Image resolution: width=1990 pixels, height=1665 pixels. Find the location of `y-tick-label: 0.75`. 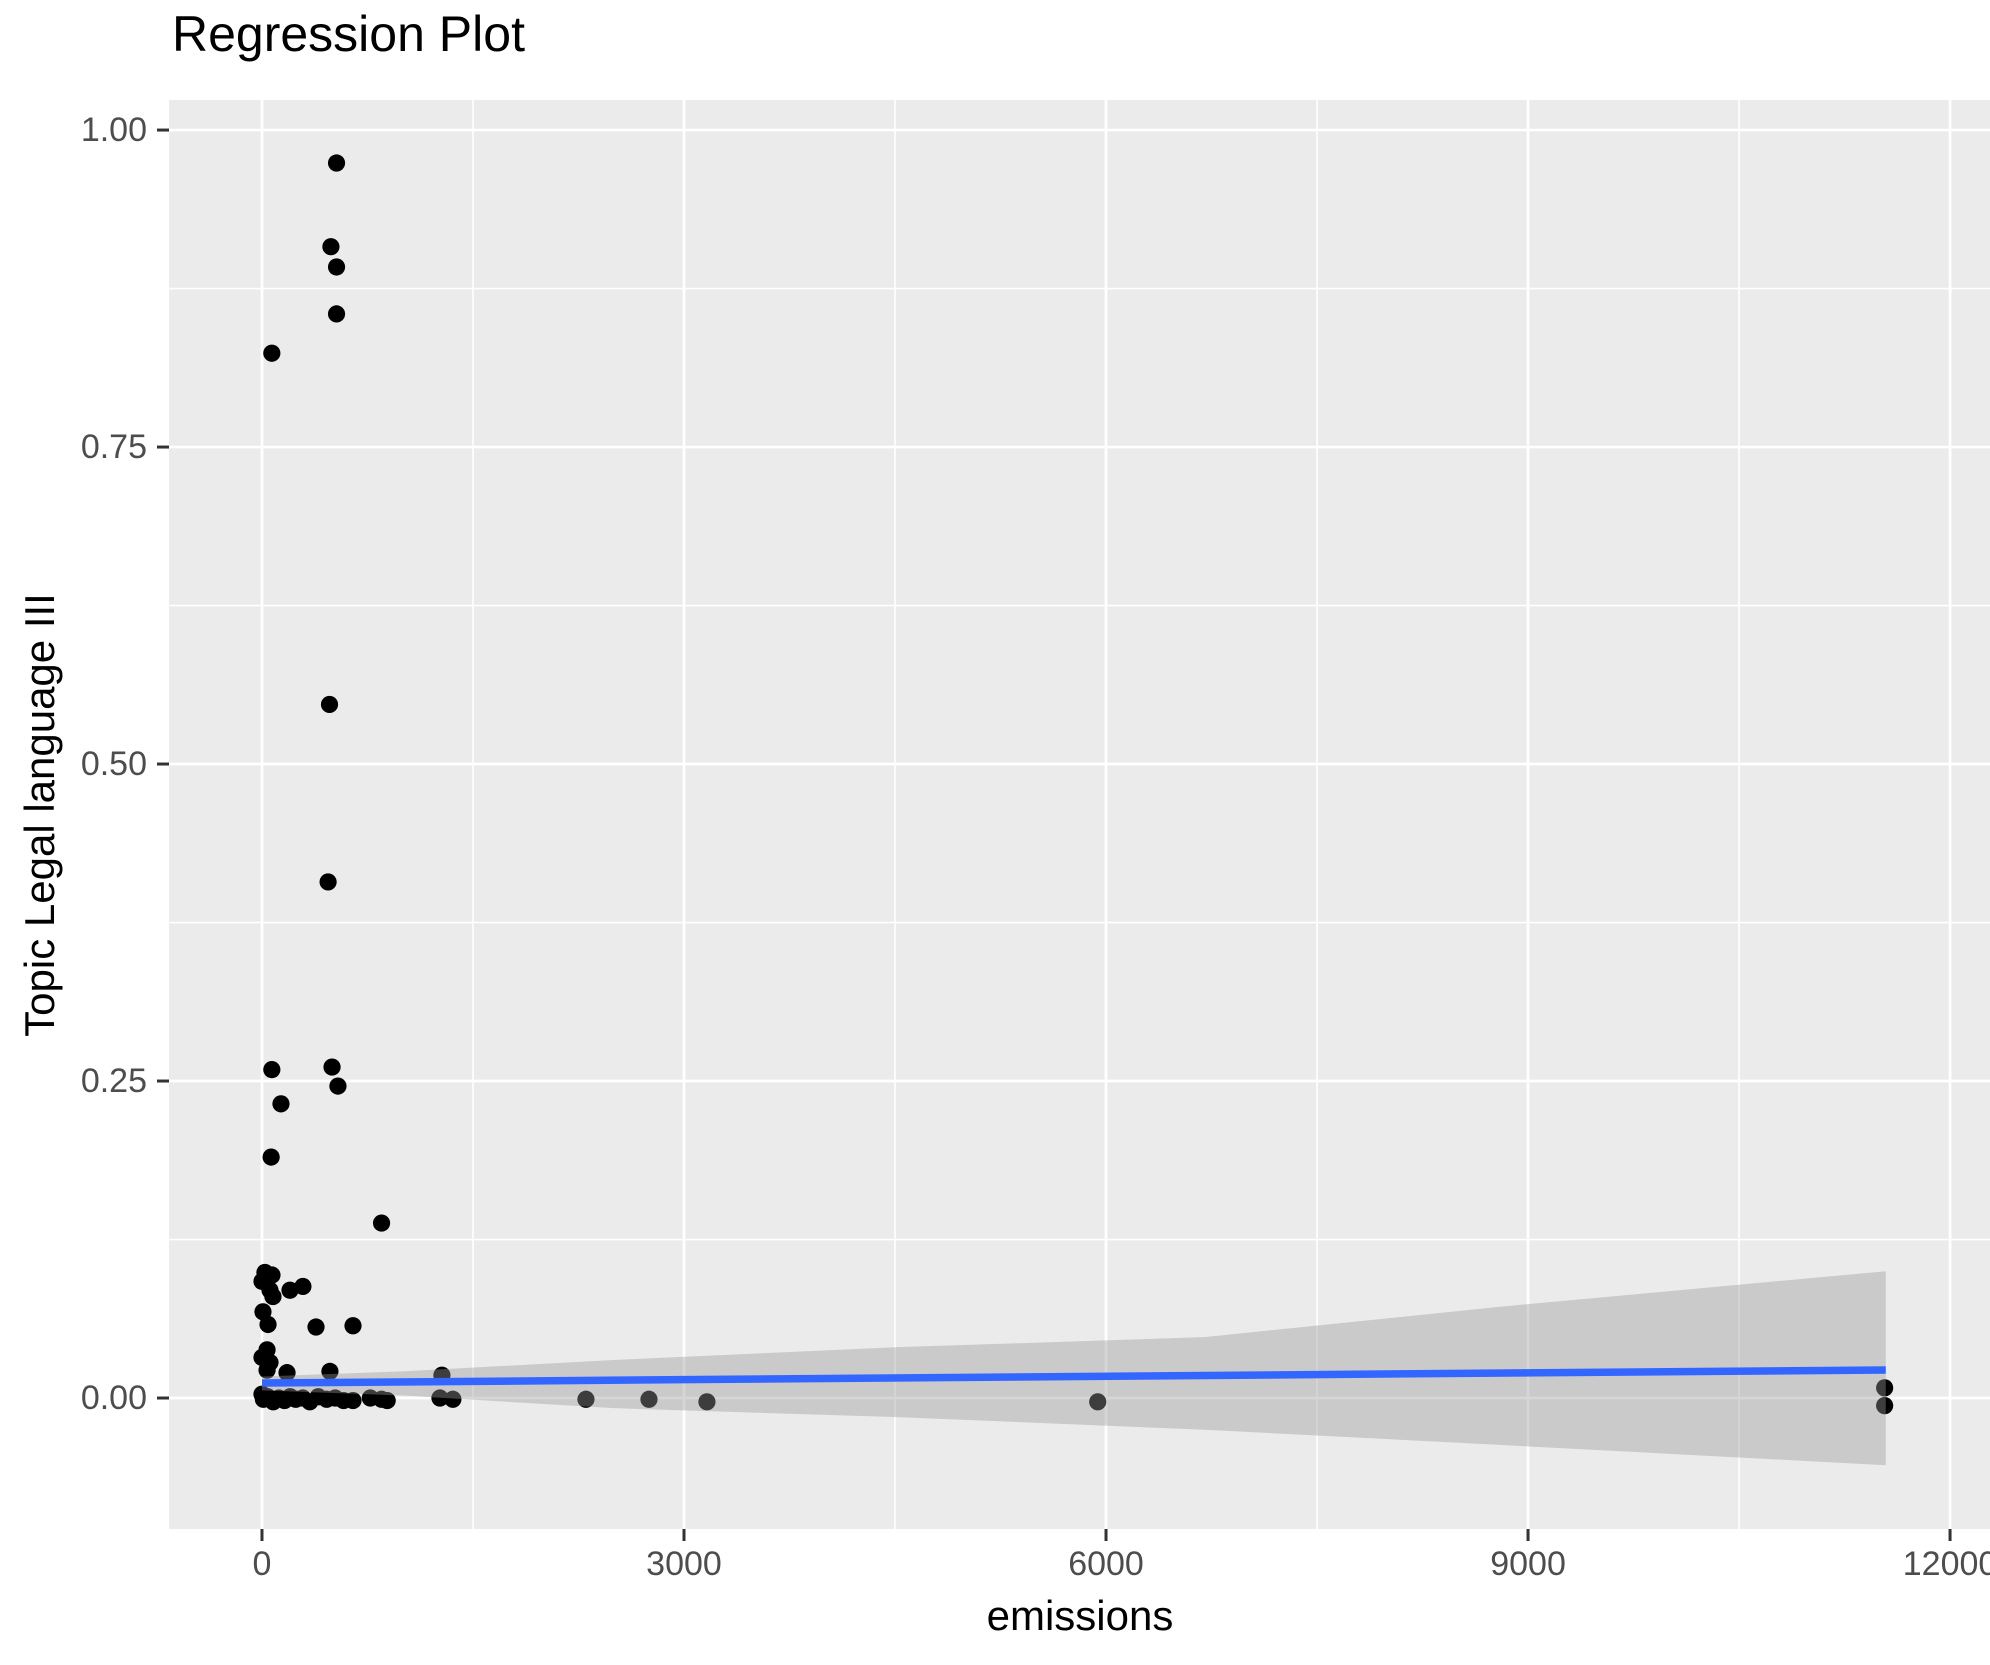

y-tick-label: 0.75 is located at coordinates (113, 447).